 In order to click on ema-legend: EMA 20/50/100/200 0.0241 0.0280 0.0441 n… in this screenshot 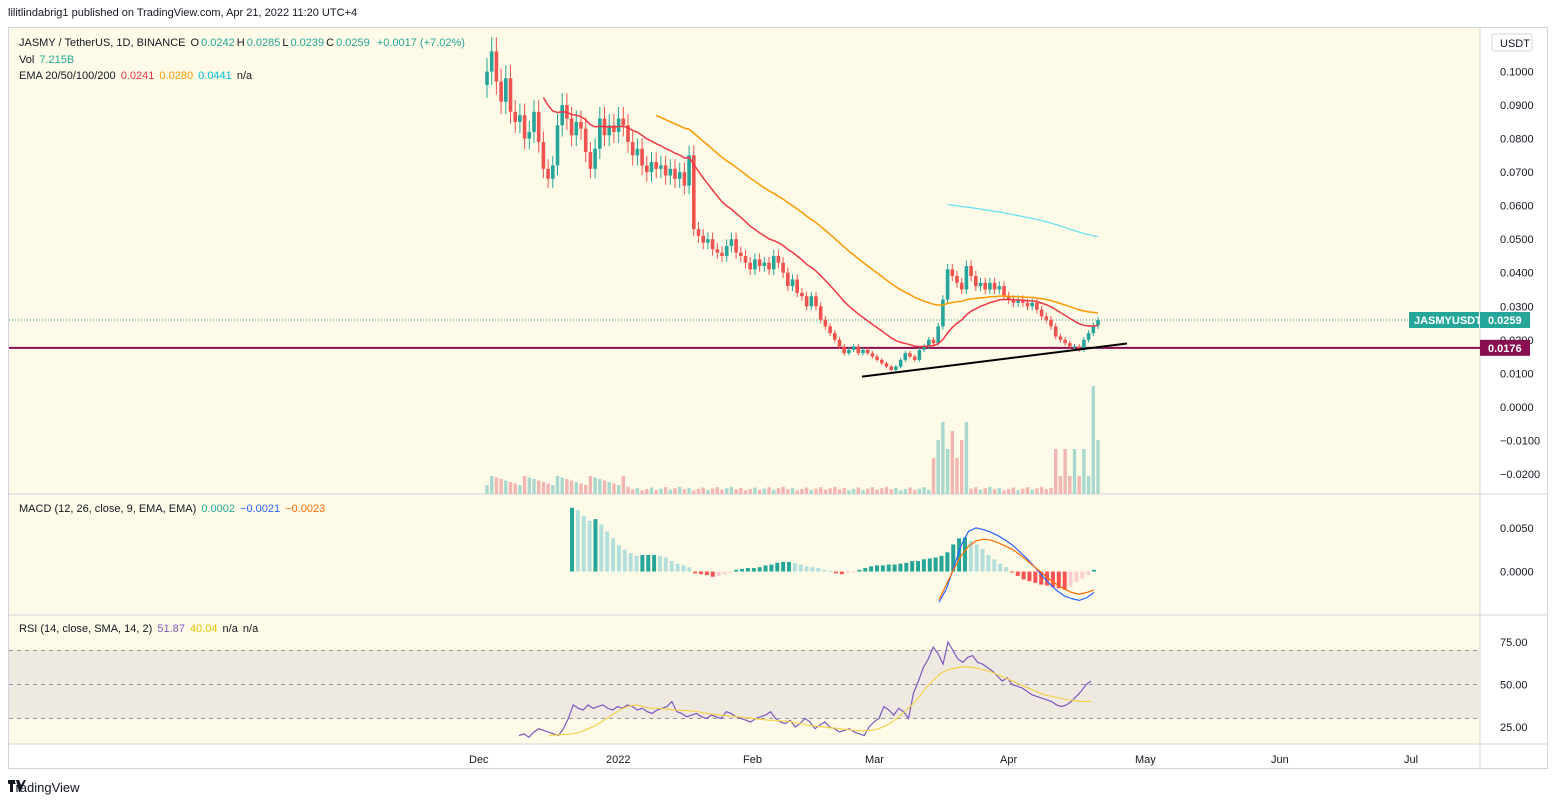, I will do `click(136, 76)`.